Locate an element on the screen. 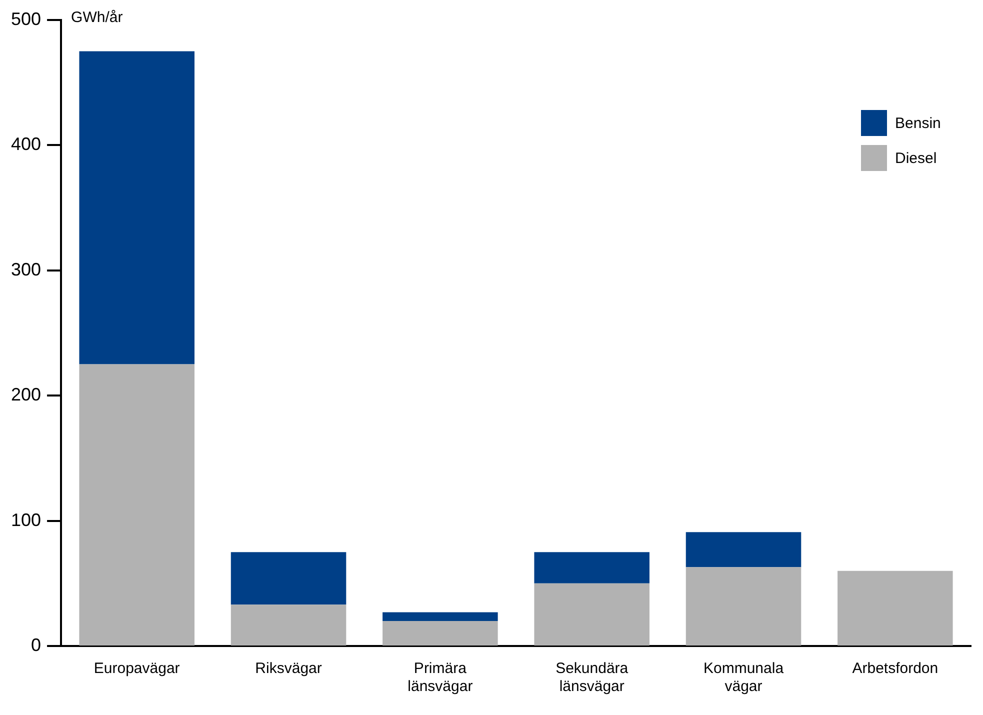 The width and height of the screenshot is (983, 715). x-tick-label: Europavägar is located at coordinates (137, 669).